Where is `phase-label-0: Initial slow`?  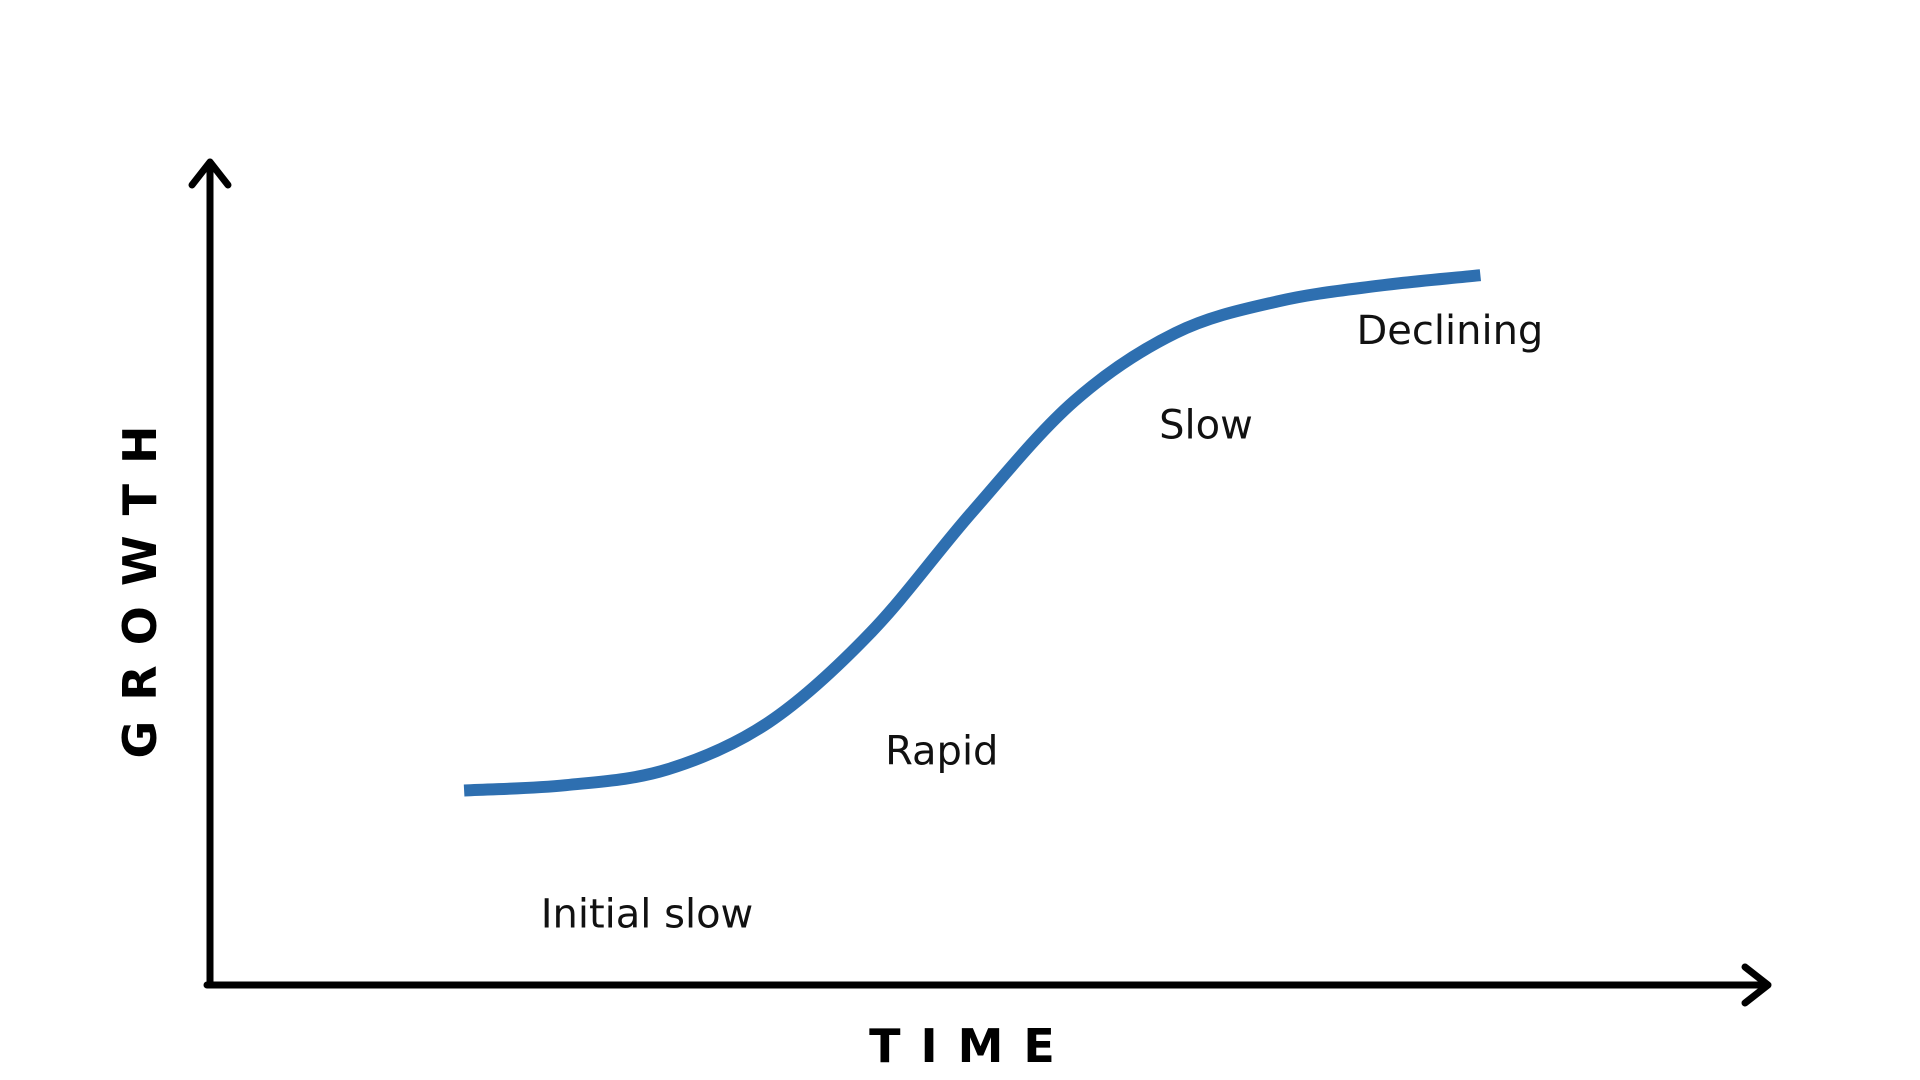 phase-label-0: Initial slow is located at coordinates (647, 915).